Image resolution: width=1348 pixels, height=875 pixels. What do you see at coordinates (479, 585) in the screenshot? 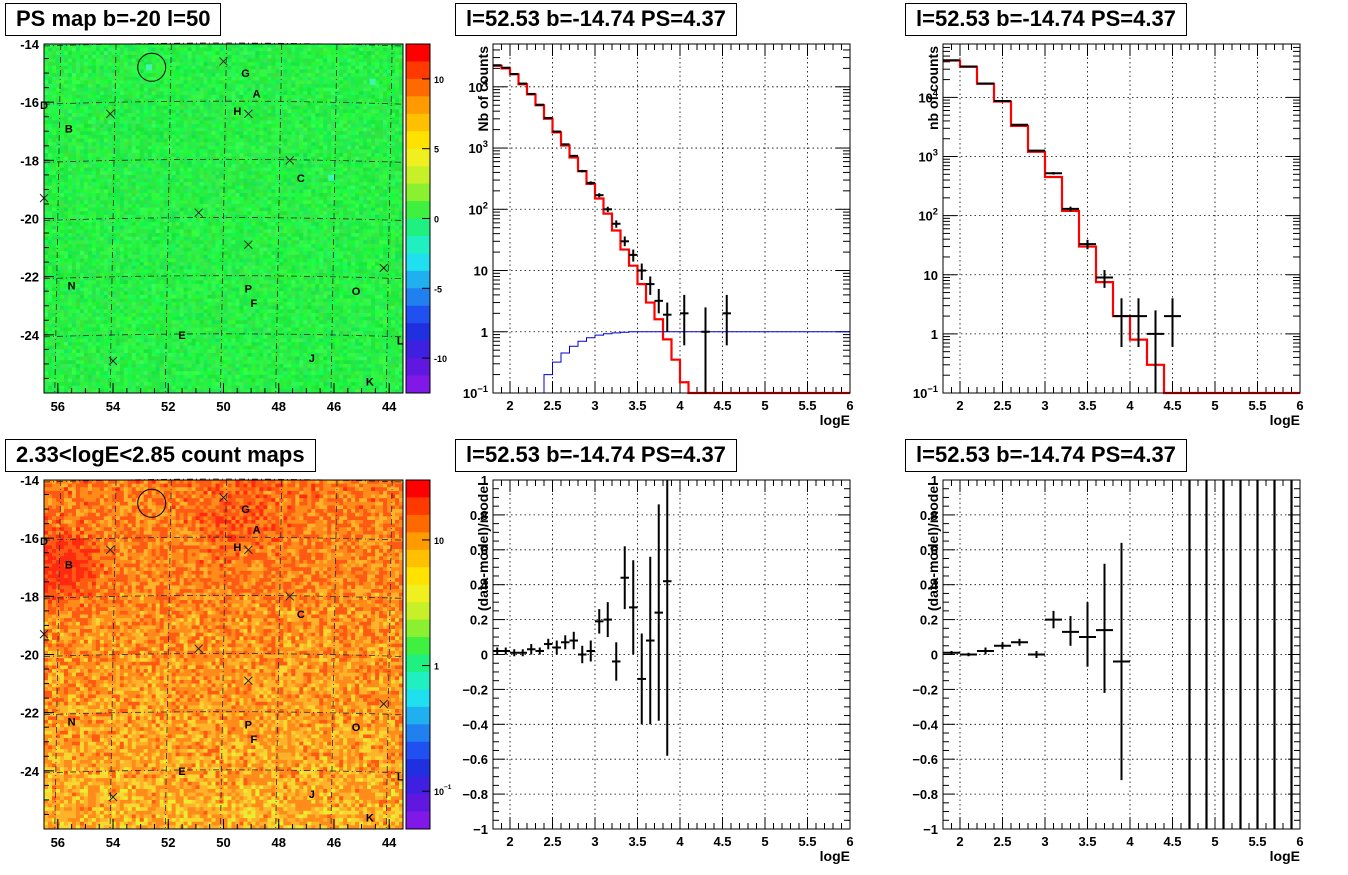
I see `y-tick-label: 0.4` at bounding box center [479, 585].